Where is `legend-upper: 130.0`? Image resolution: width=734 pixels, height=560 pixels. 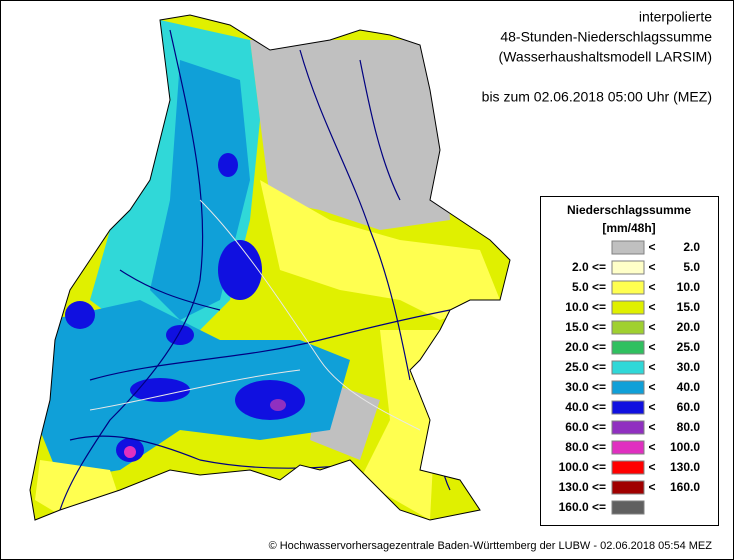 legend-upper: 130.0 is located at coordinates (685, 467).